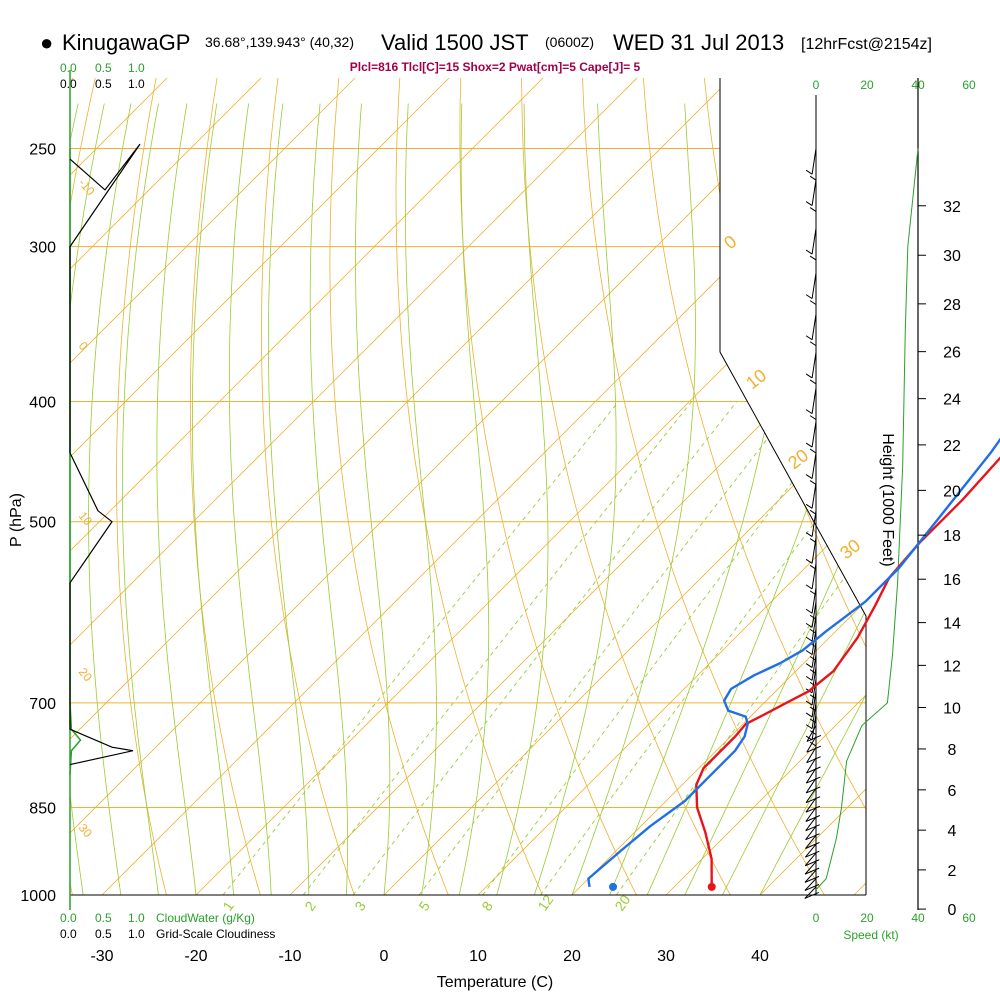 This screenshot has height=1000, width=1000. What do you see at coordinates (289, 956) in the screenshot?
I see `temperature-tick-label: -10` at bounding box center [289, 956].